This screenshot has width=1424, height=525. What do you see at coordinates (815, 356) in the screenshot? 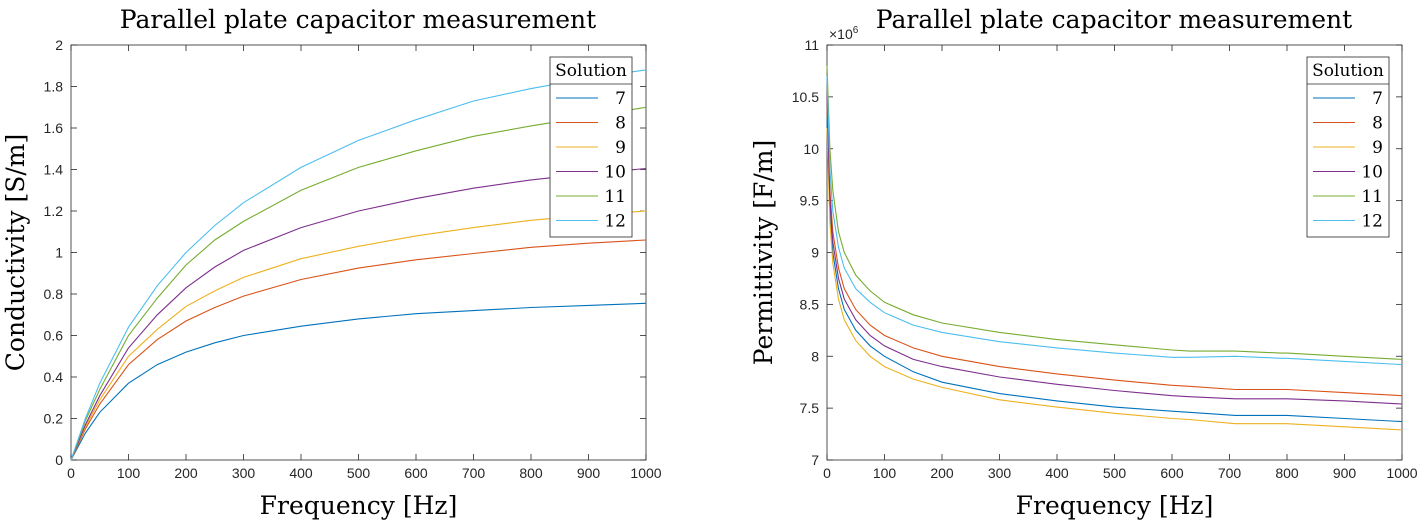
I see `y-tick-label: 8` at bounding box center [815, 356].